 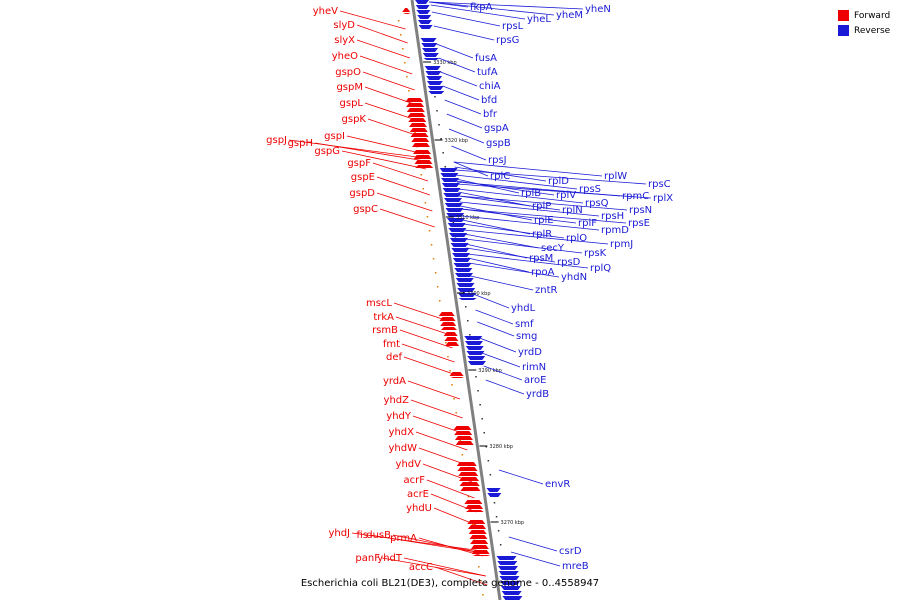 What do you see at coordinates (526, 336) in the screenshot?
I see `reverse-gene-label: smg` at bounding box center [526, 336].